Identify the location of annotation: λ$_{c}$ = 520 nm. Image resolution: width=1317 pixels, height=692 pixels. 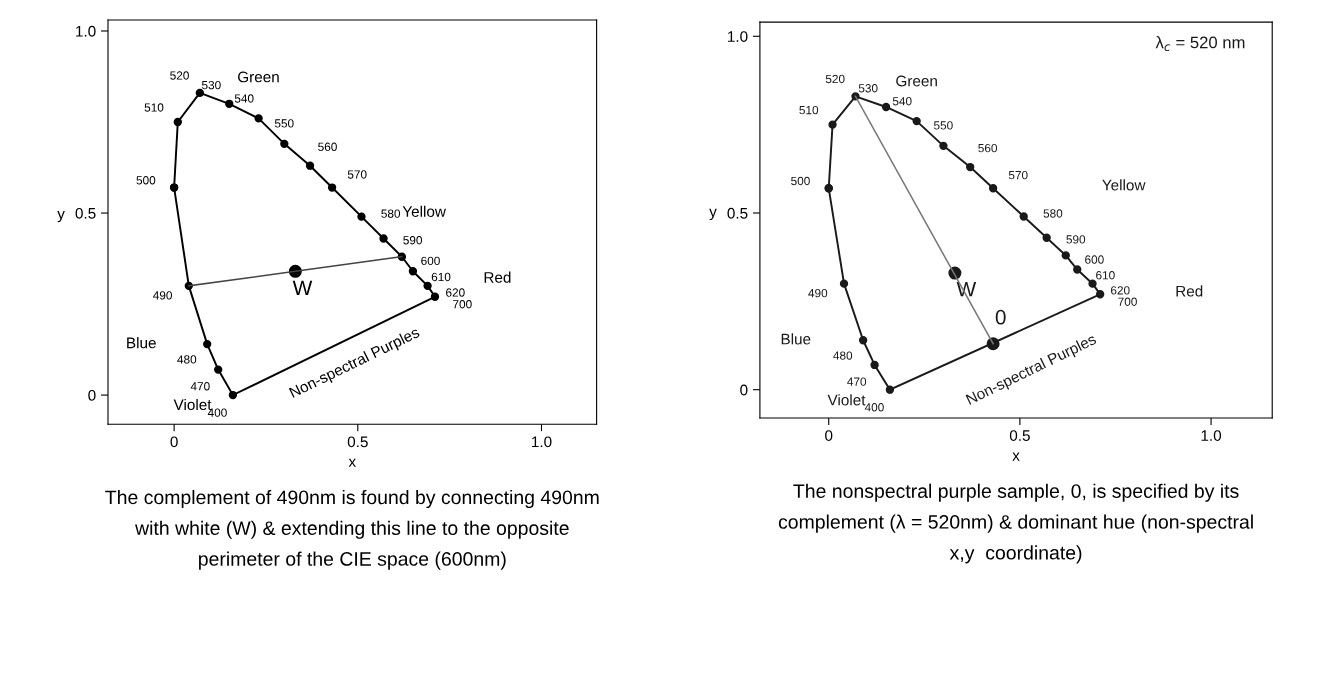
(1200, 44).